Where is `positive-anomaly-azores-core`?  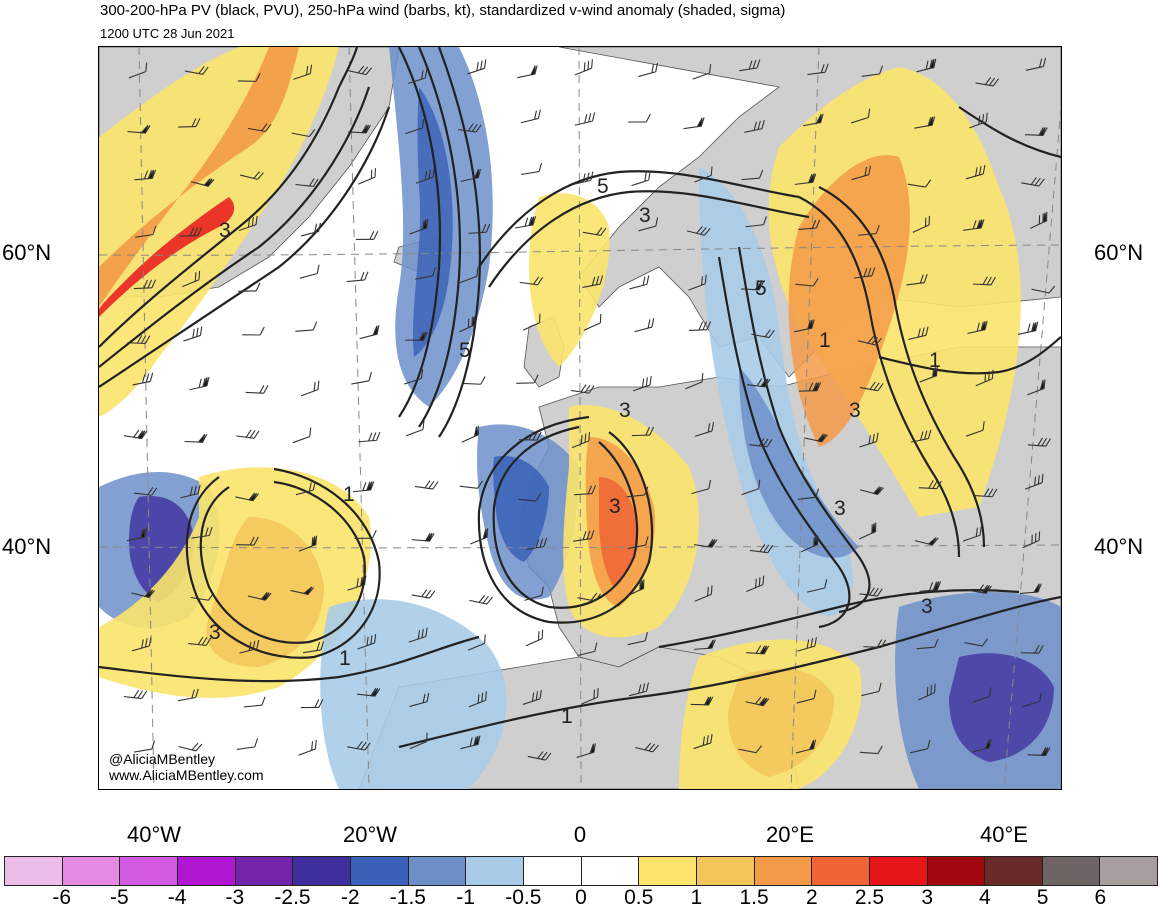
positive-anomaly-azores-core is located at coordinates (265, 592).